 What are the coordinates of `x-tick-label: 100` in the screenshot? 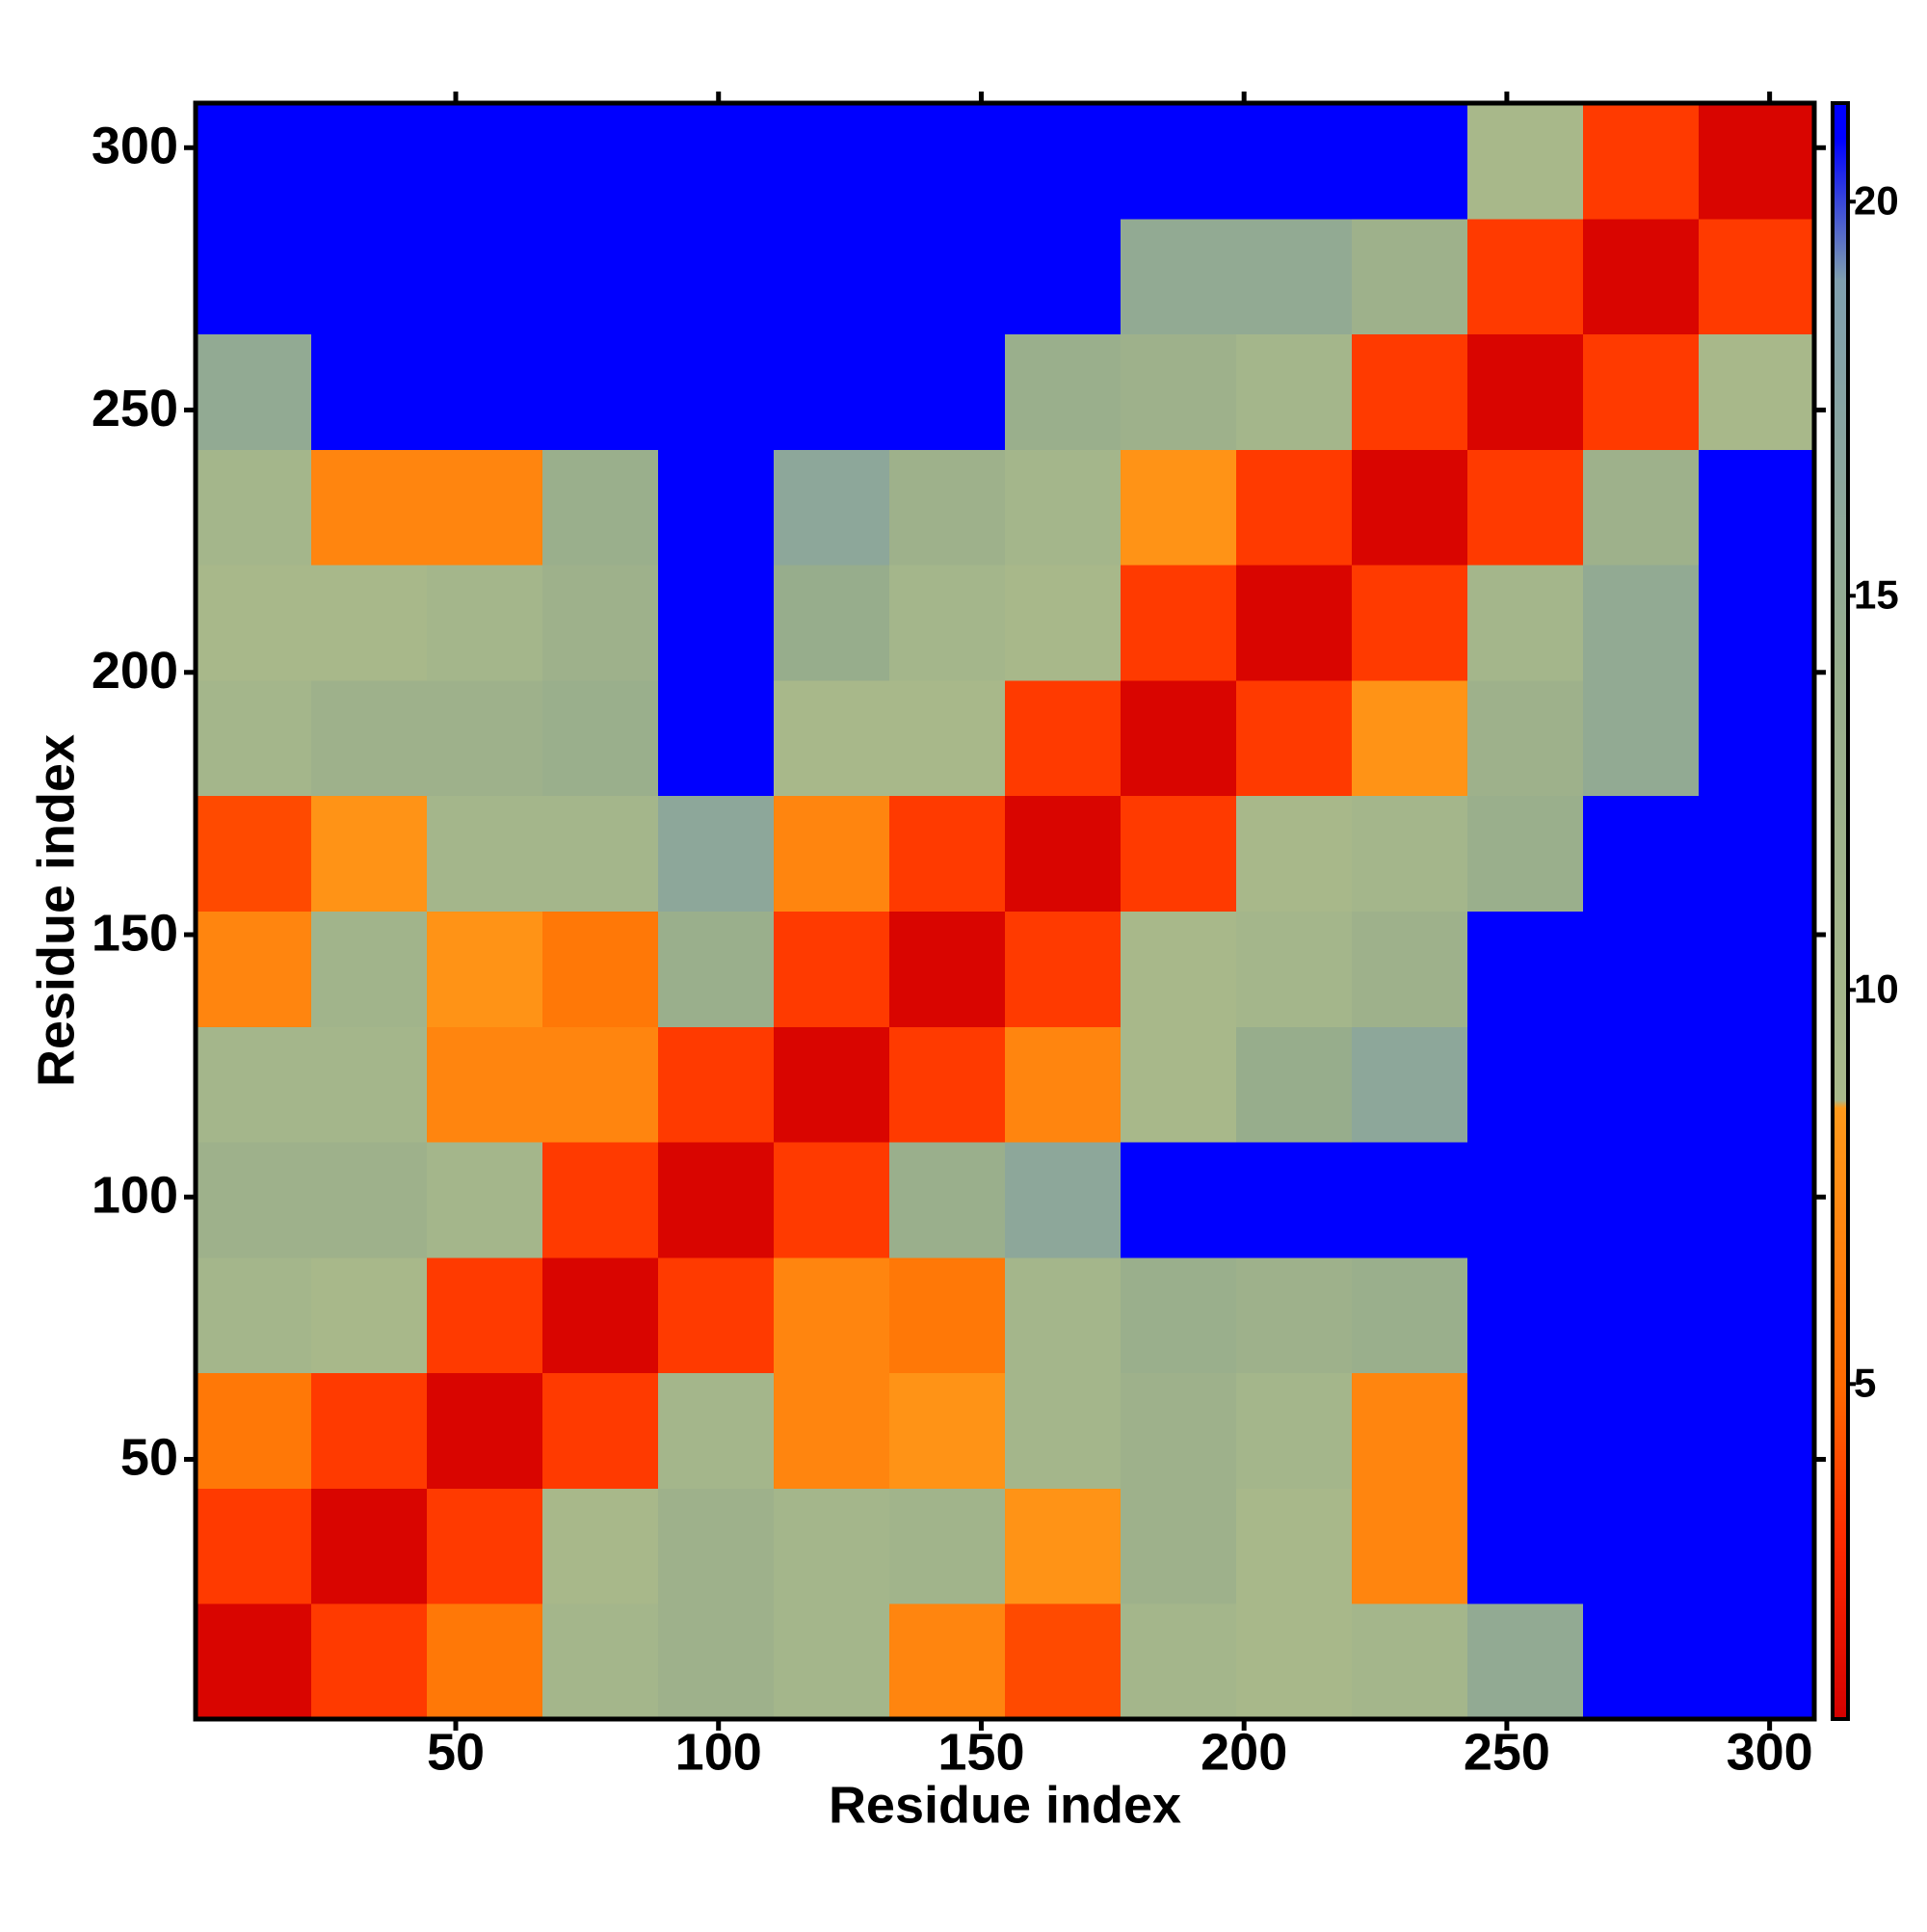 It's located at (718, 1752).